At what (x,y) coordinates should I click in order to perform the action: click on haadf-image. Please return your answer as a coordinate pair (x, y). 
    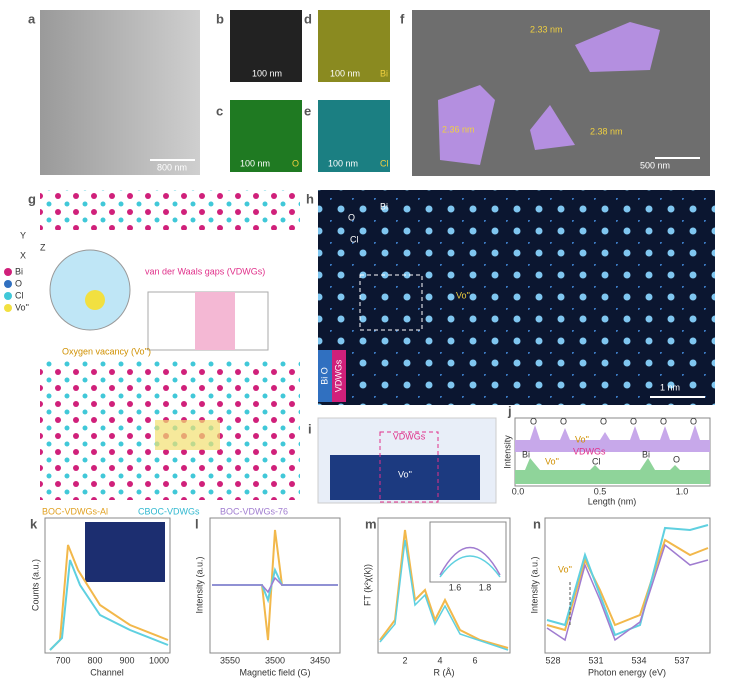
    Looking at the image, I should click on (266, 46).